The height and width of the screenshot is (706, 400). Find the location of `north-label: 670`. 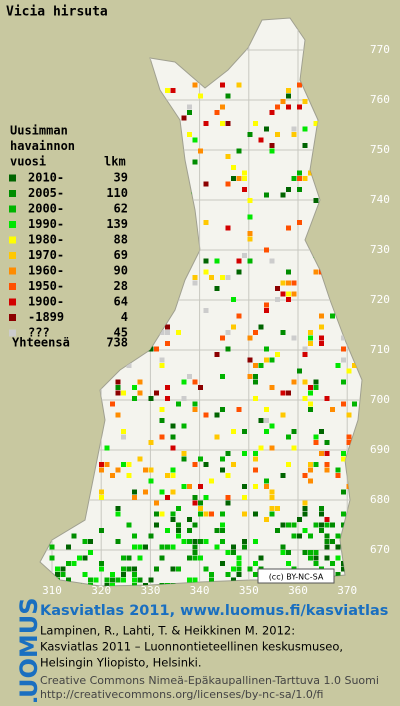

north-label: 670 is located at coordinates (380, 549).